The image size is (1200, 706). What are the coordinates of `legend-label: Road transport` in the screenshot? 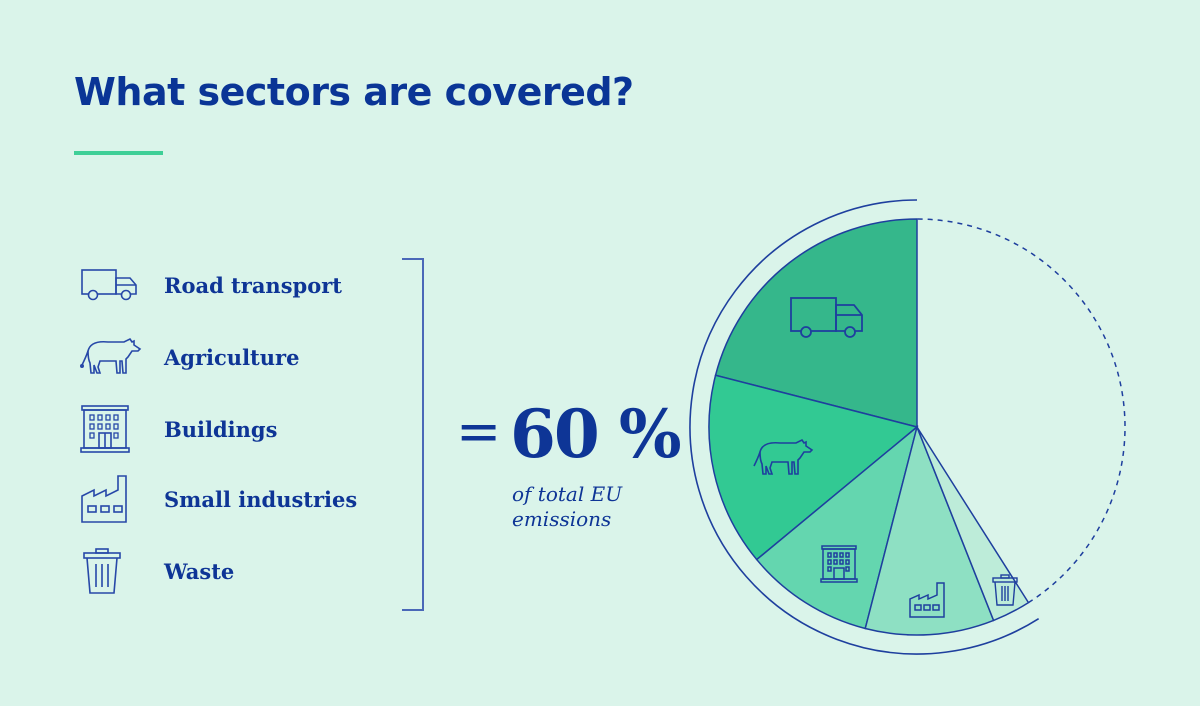 It's located at (253, 285).